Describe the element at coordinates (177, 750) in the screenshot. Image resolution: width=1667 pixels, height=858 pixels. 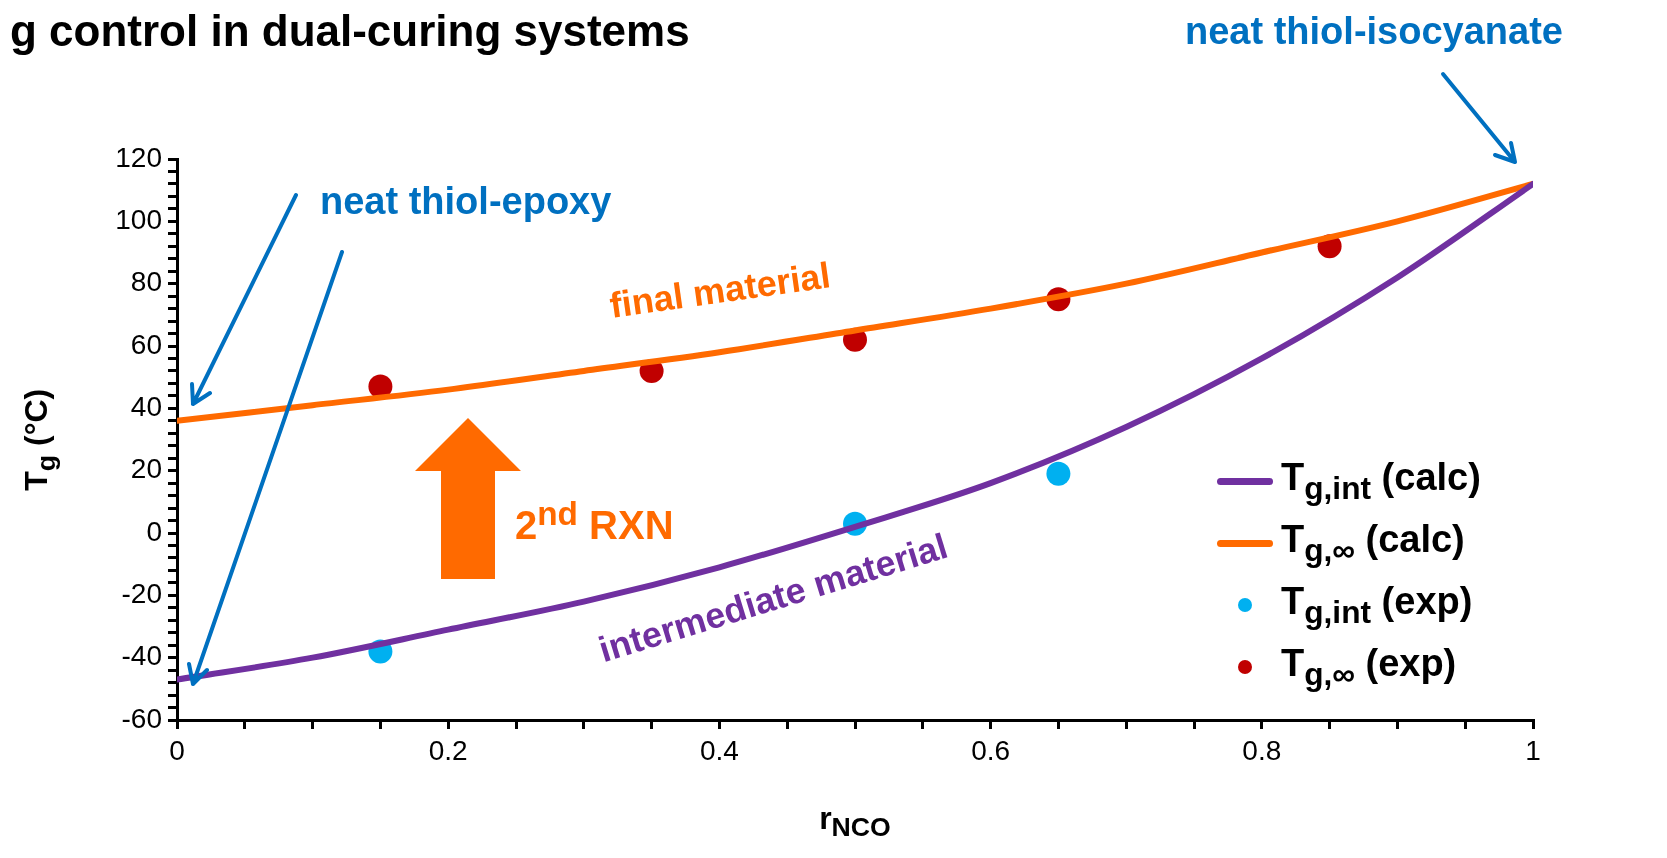
I see `x-tick-label: 0` at that location.